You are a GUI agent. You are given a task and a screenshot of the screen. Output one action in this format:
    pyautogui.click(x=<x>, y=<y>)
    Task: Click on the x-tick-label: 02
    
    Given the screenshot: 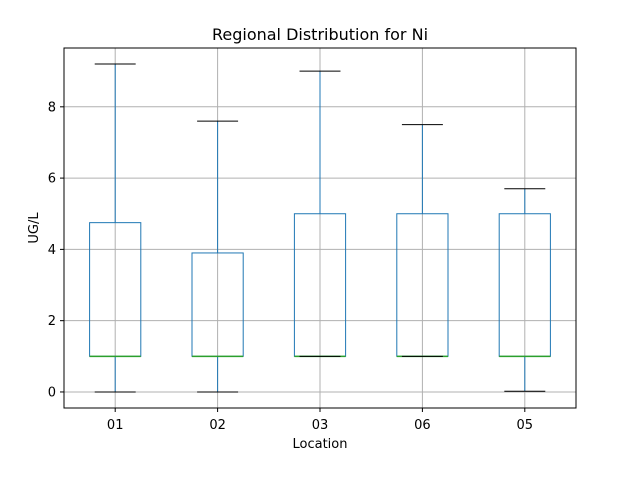 What is the action you would take?
    pyautogui.click(x=217, y=425)
    